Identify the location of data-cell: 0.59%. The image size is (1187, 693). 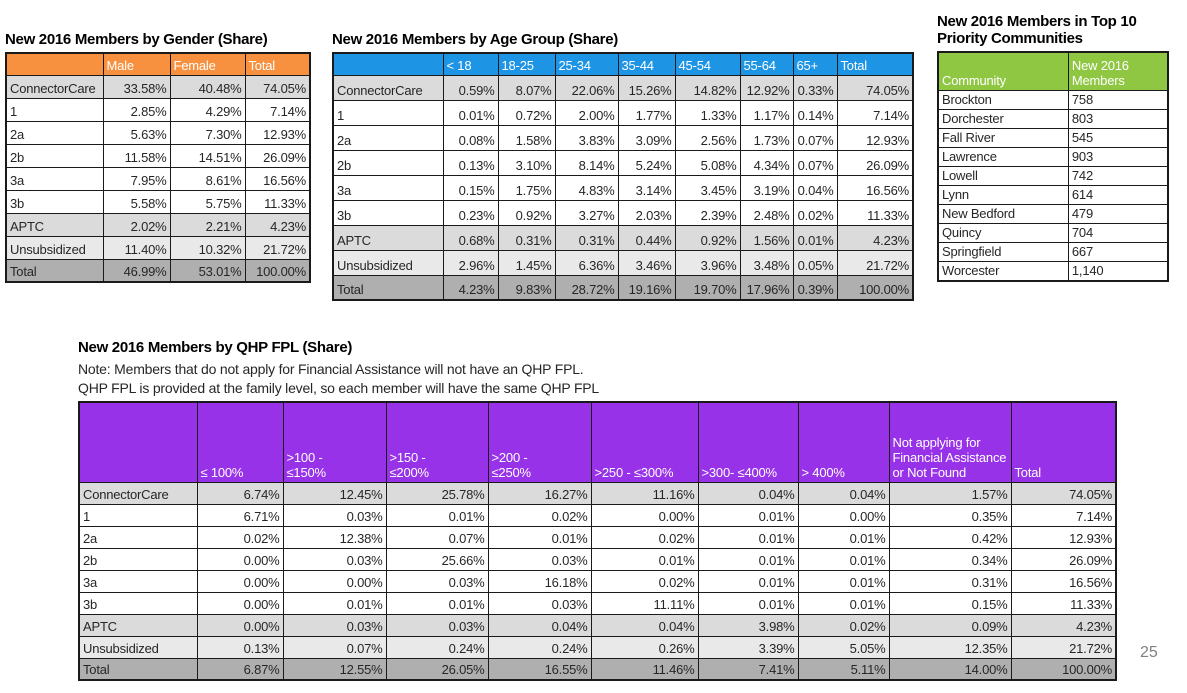
(470, 87).